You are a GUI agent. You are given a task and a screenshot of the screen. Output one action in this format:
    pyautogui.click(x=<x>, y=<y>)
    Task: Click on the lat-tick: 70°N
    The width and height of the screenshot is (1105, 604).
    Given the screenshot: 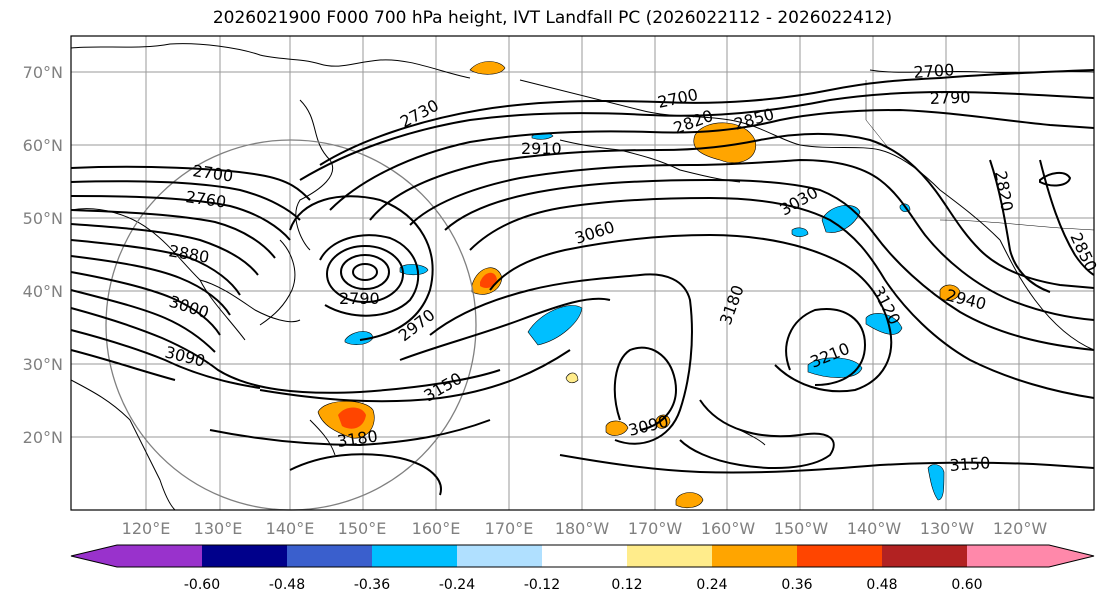 What is the action you would take?
    pyautogui.click(x=43, y=72)
    